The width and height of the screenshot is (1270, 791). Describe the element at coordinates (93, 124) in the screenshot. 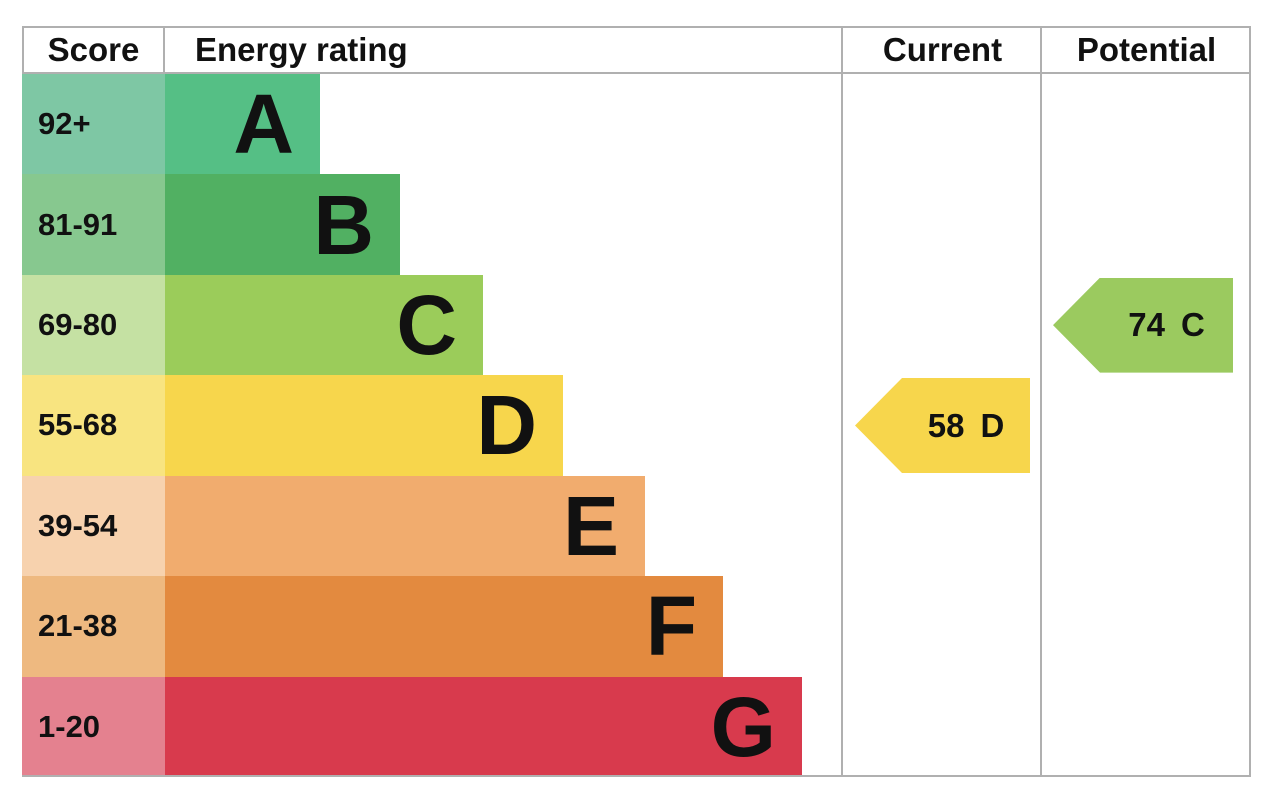

I see `score-range-a: 92+` at that location.